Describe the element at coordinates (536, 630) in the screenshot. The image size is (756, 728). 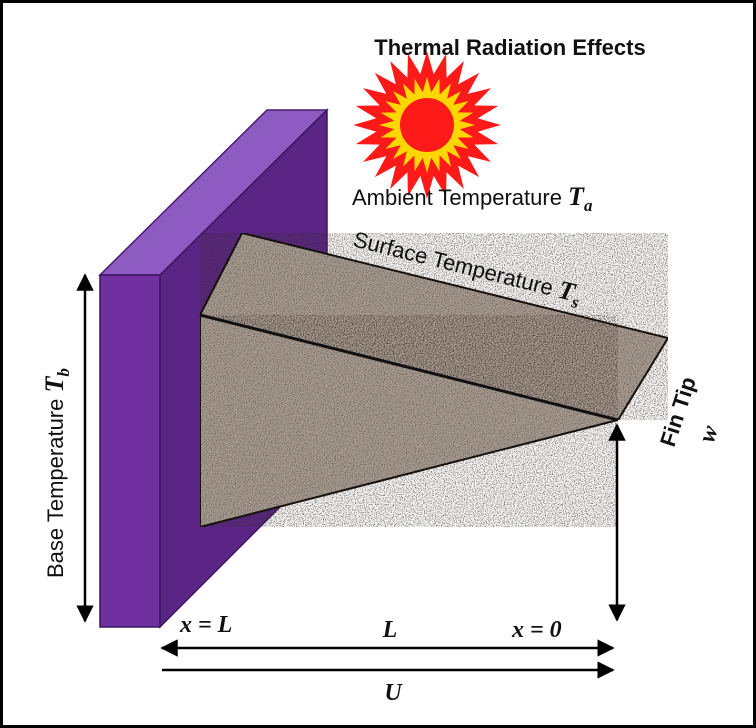
I see `x-equals-zero-label: x = 0` at that location.